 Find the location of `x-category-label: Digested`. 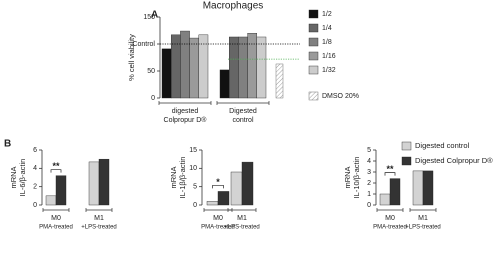

x-category-label: Digested is located at coordinates (243, 111).